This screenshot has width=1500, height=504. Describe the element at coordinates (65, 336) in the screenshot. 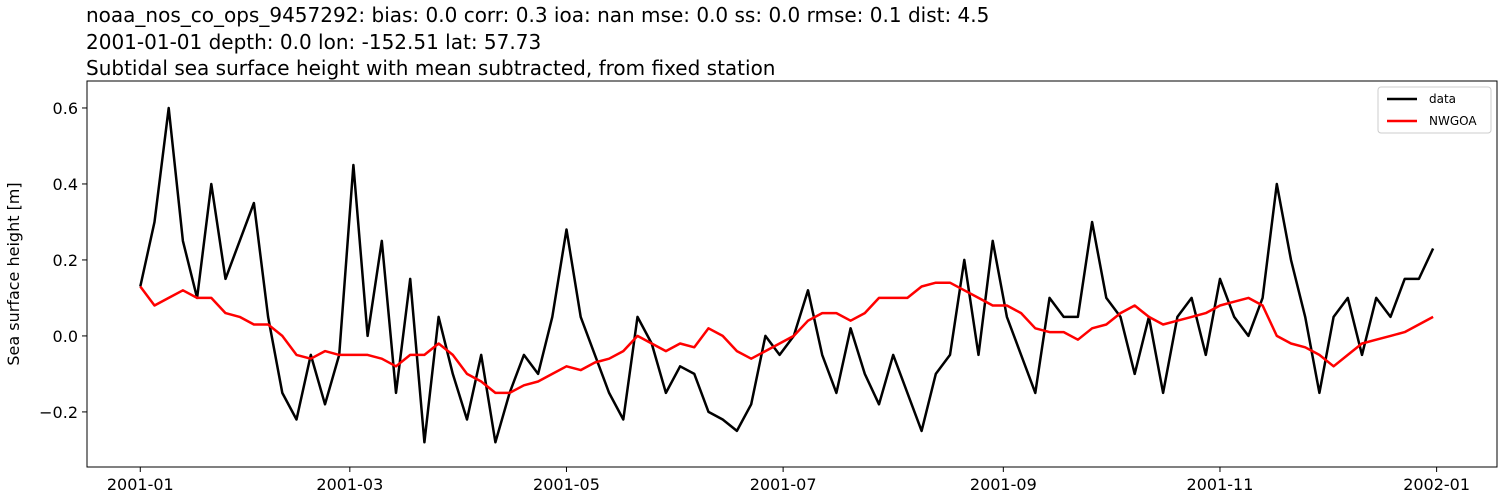

I see `y-tick-label: 0.0` at that location.